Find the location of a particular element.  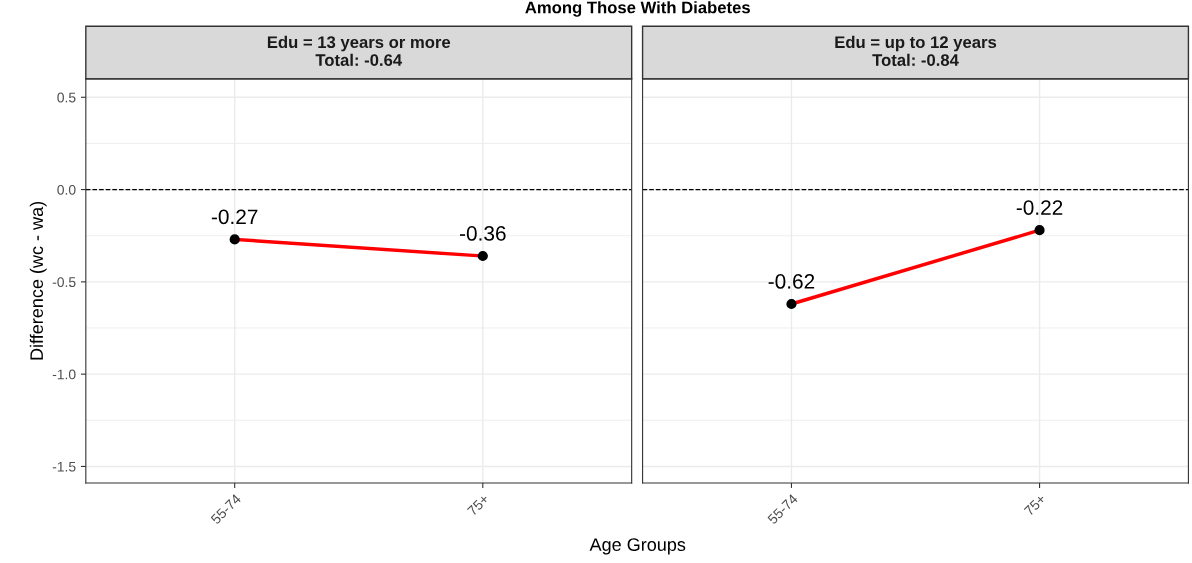

chart-title: Edu = up to 12 years Total: -0.84 is located at coordinates (916, 50).